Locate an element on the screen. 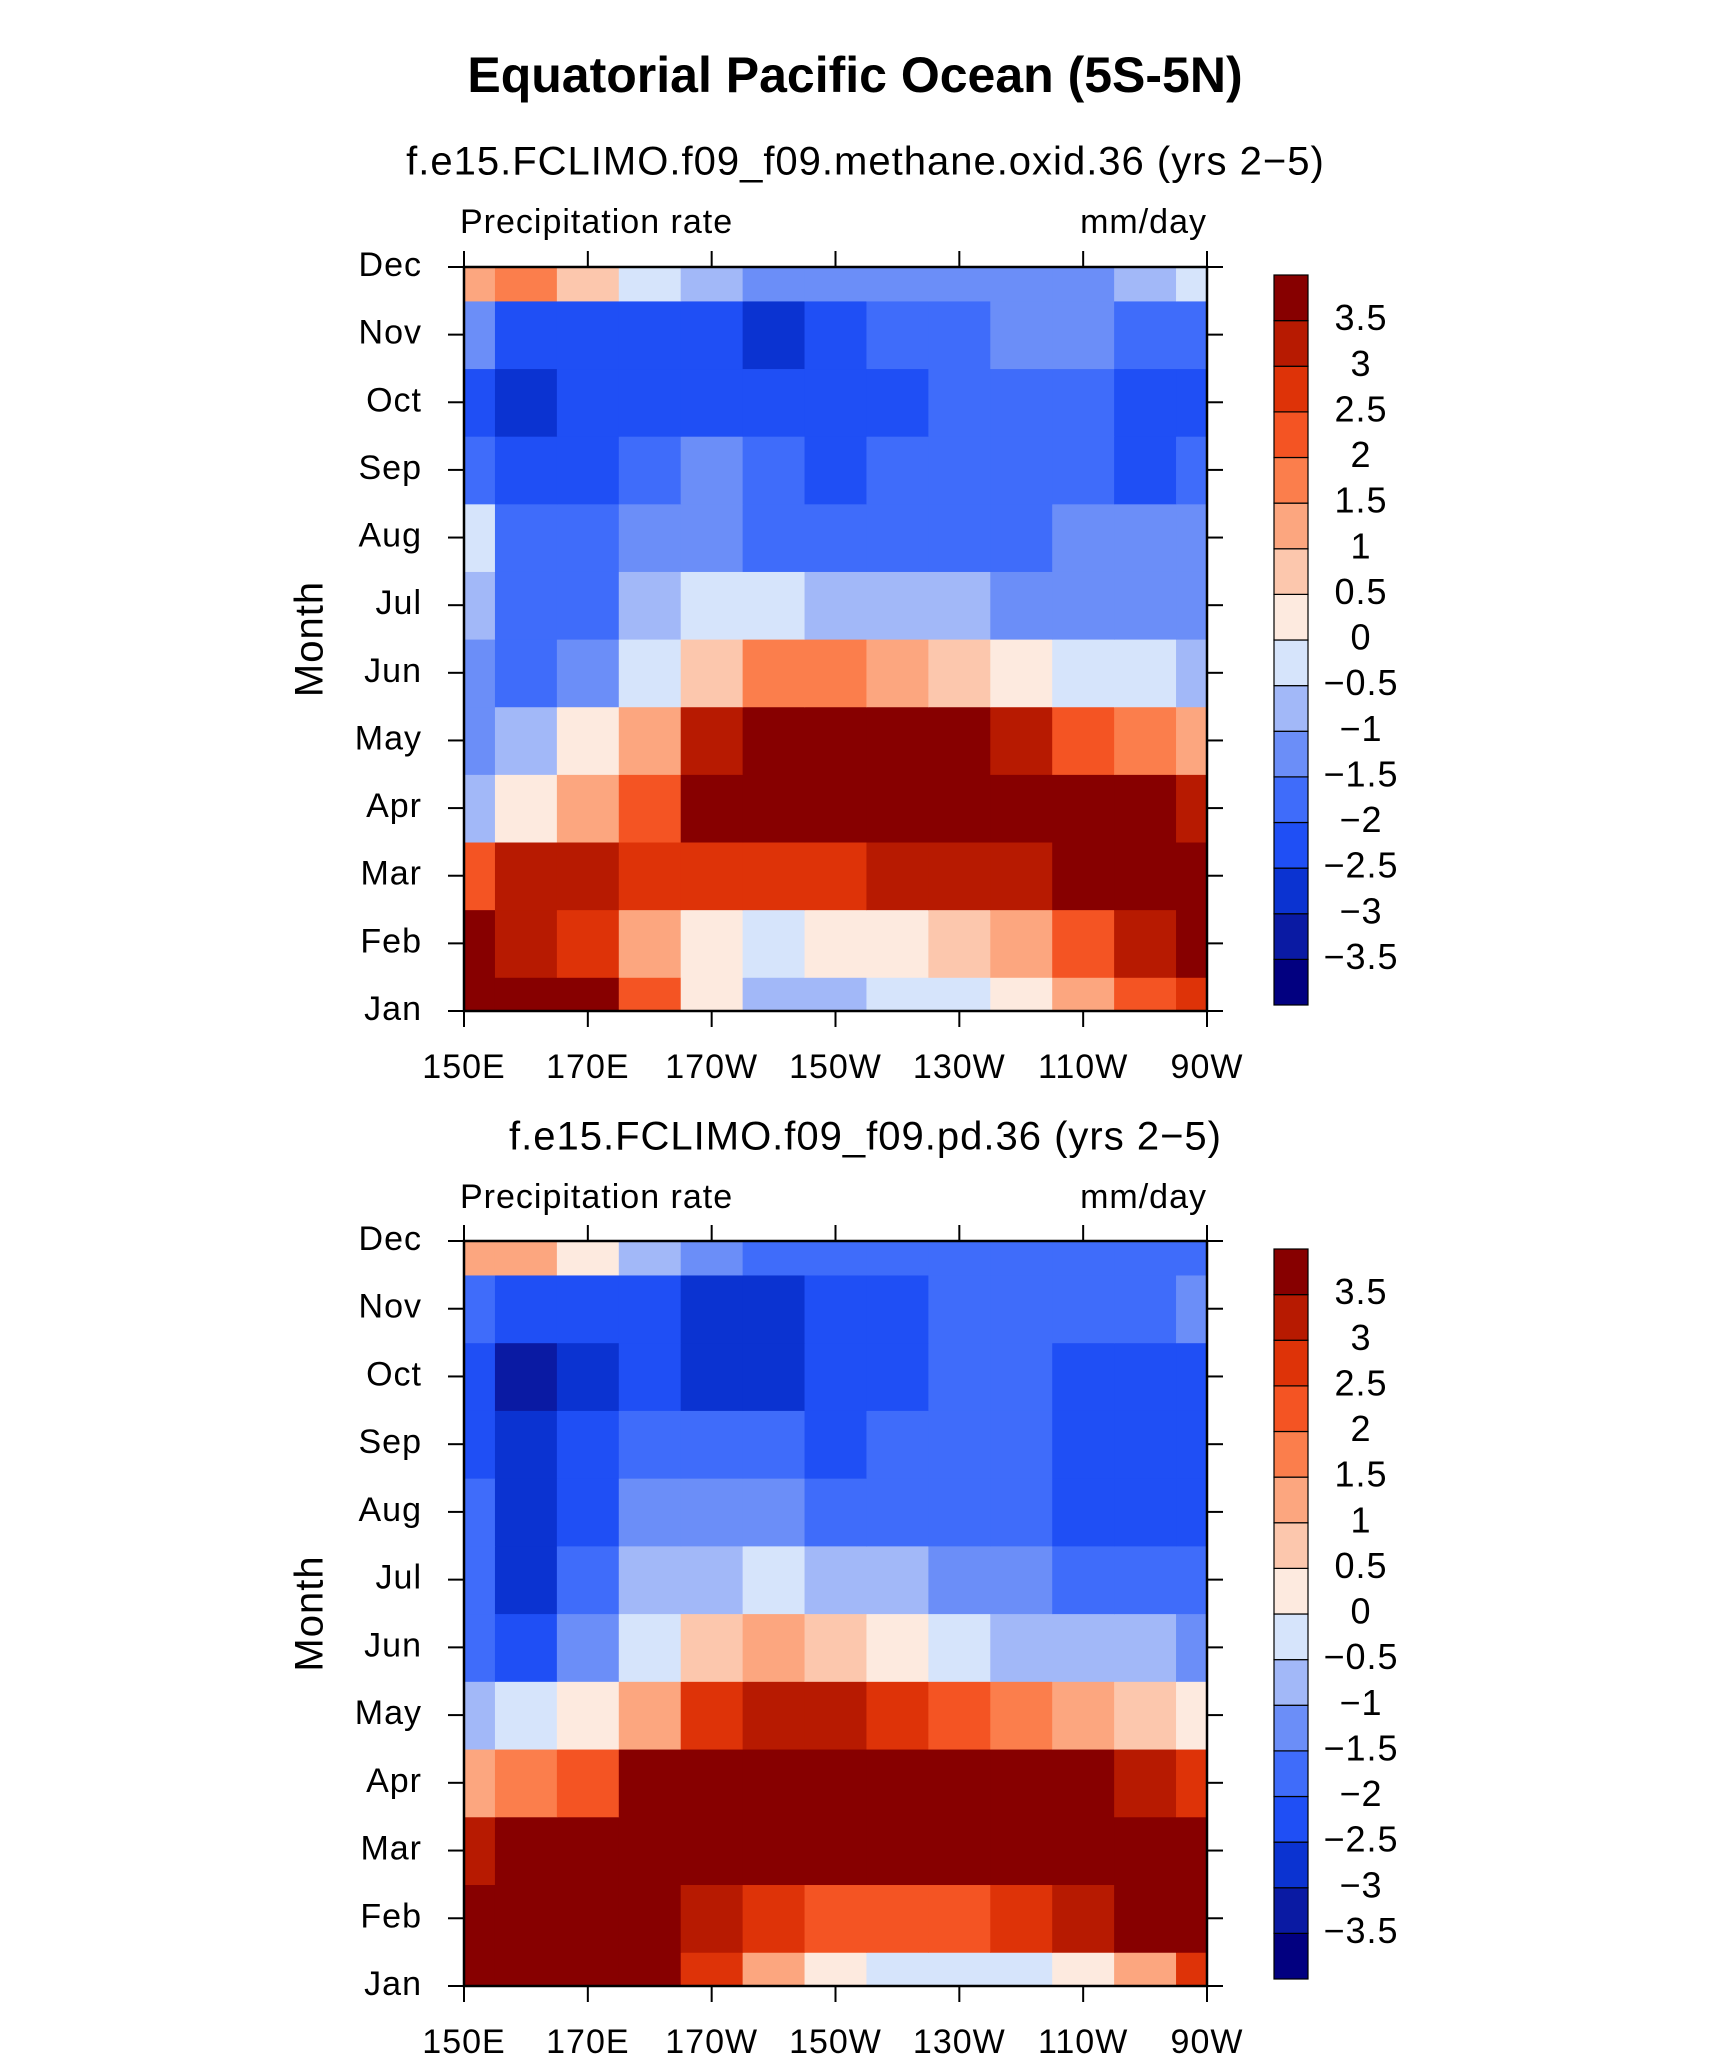 The height and width of the screenshot is (2062, 1710). y-tick-label: Jan is located at coordinates (393, 1984).